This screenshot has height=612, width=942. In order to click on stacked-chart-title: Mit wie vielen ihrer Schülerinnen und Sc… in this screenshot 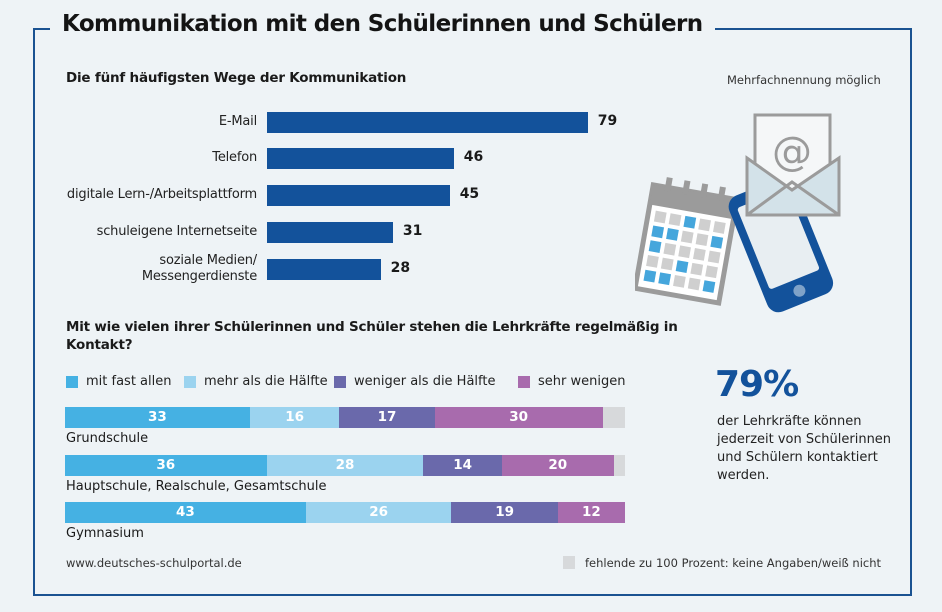, I will do `click(372, 336)`.